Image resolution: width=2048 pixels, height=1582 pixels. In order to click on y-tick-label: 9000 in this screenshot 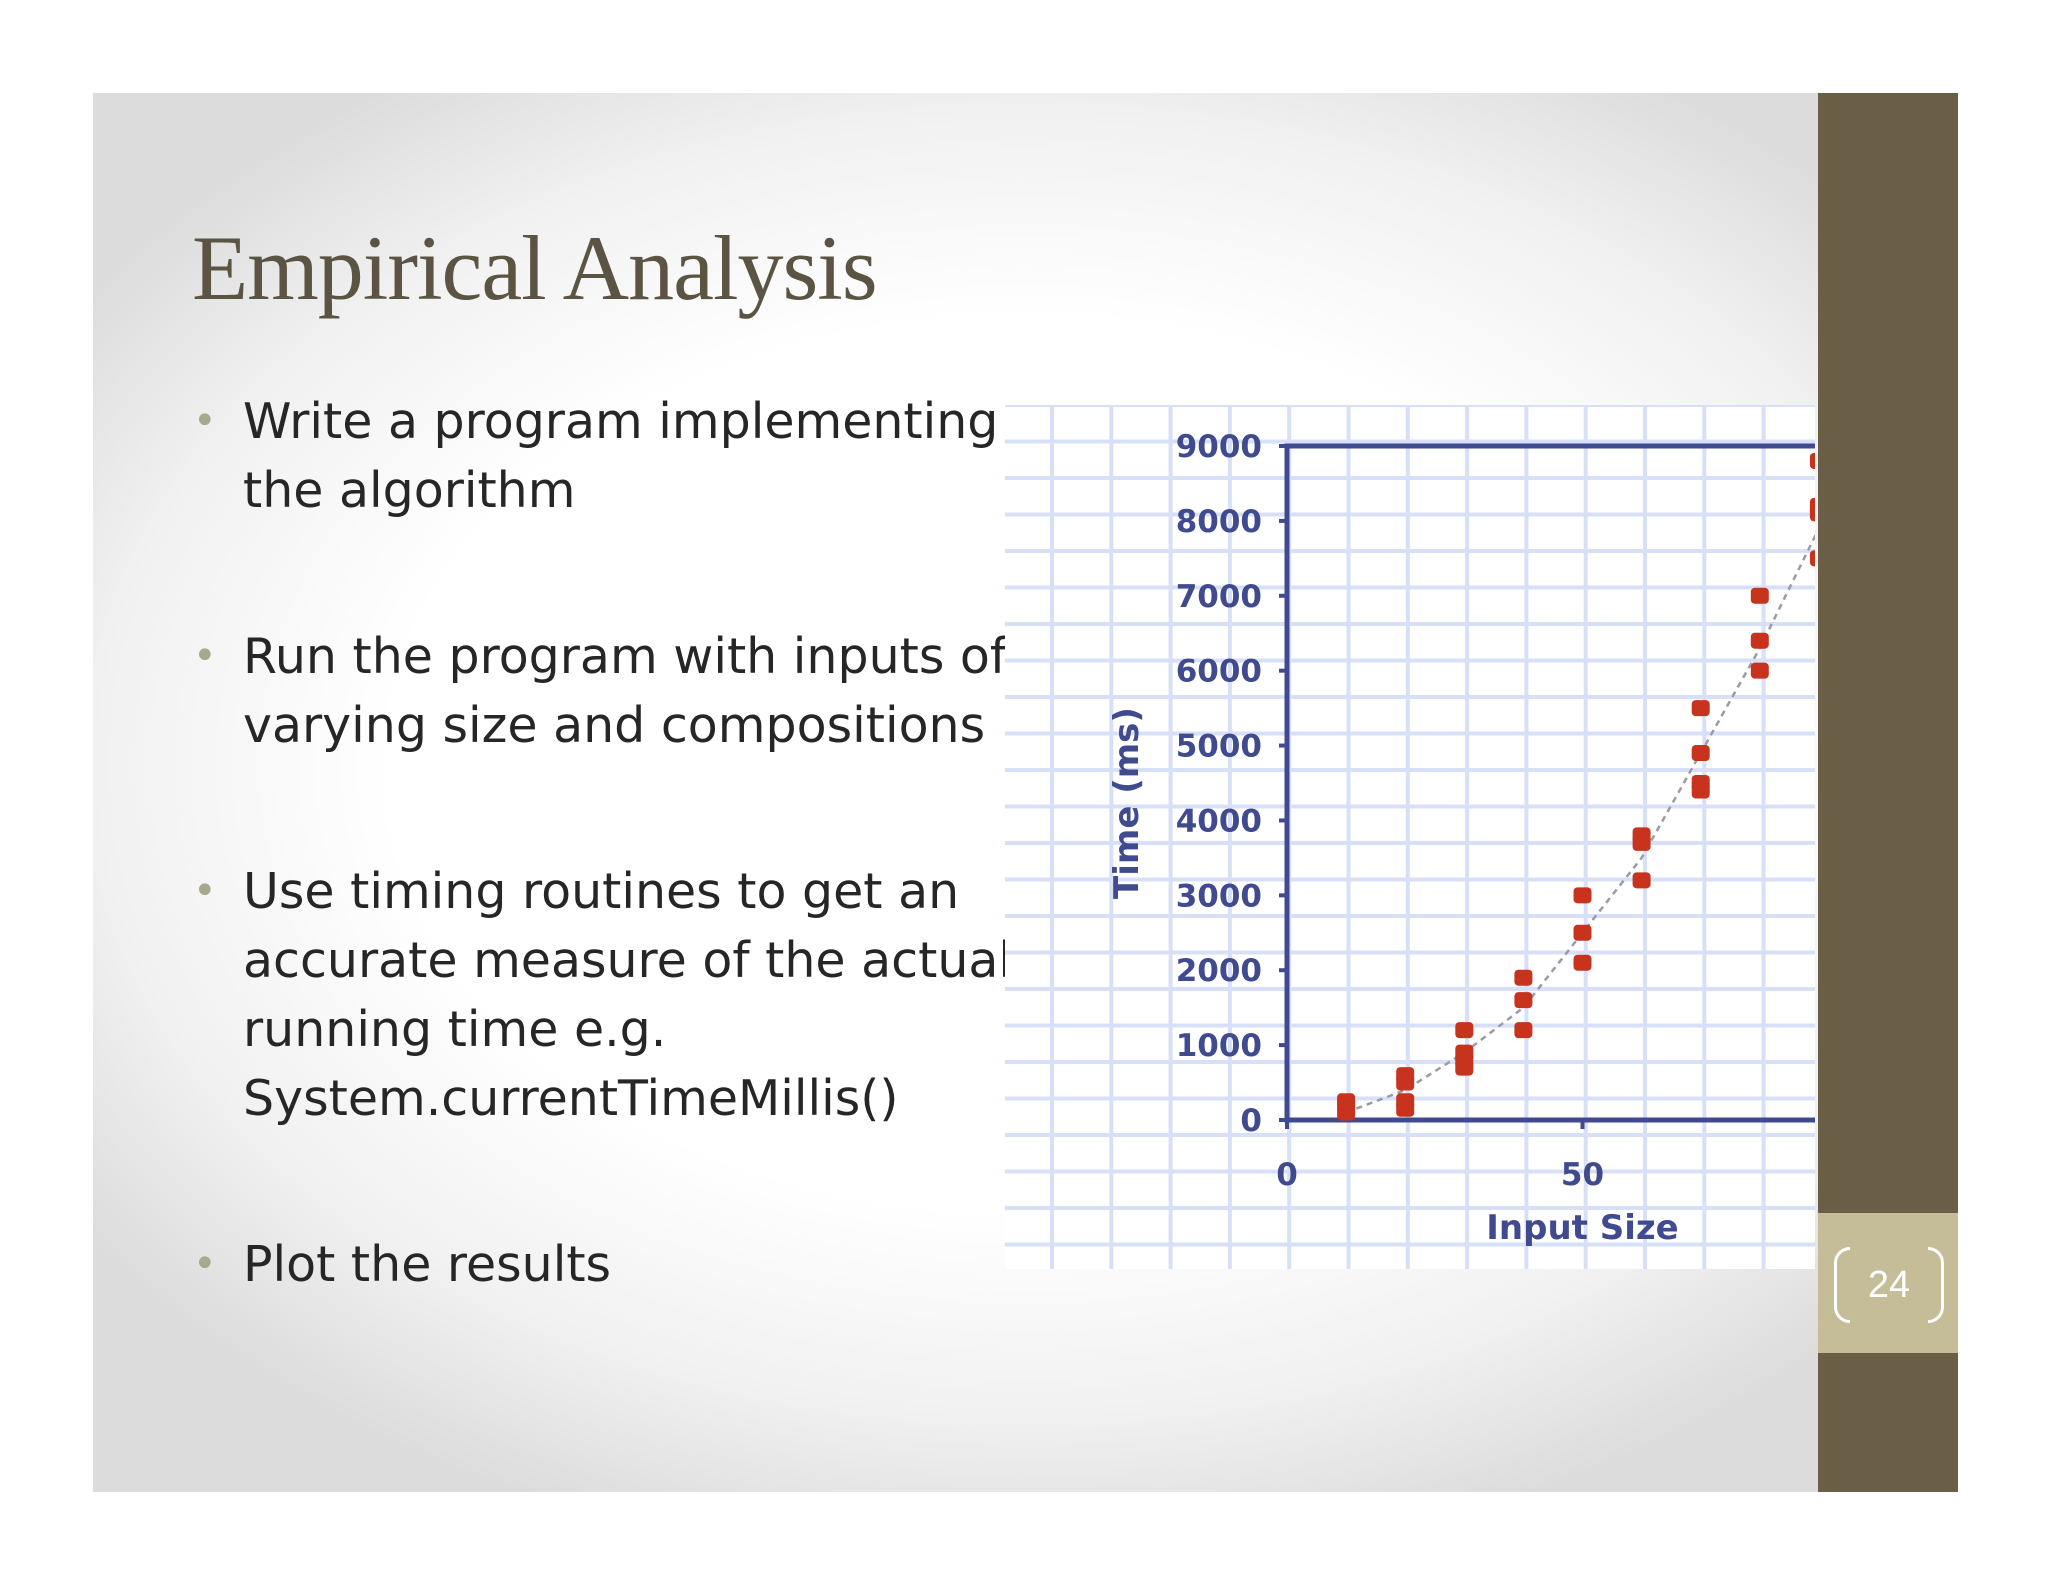, I will do `click(1219, 447)`.